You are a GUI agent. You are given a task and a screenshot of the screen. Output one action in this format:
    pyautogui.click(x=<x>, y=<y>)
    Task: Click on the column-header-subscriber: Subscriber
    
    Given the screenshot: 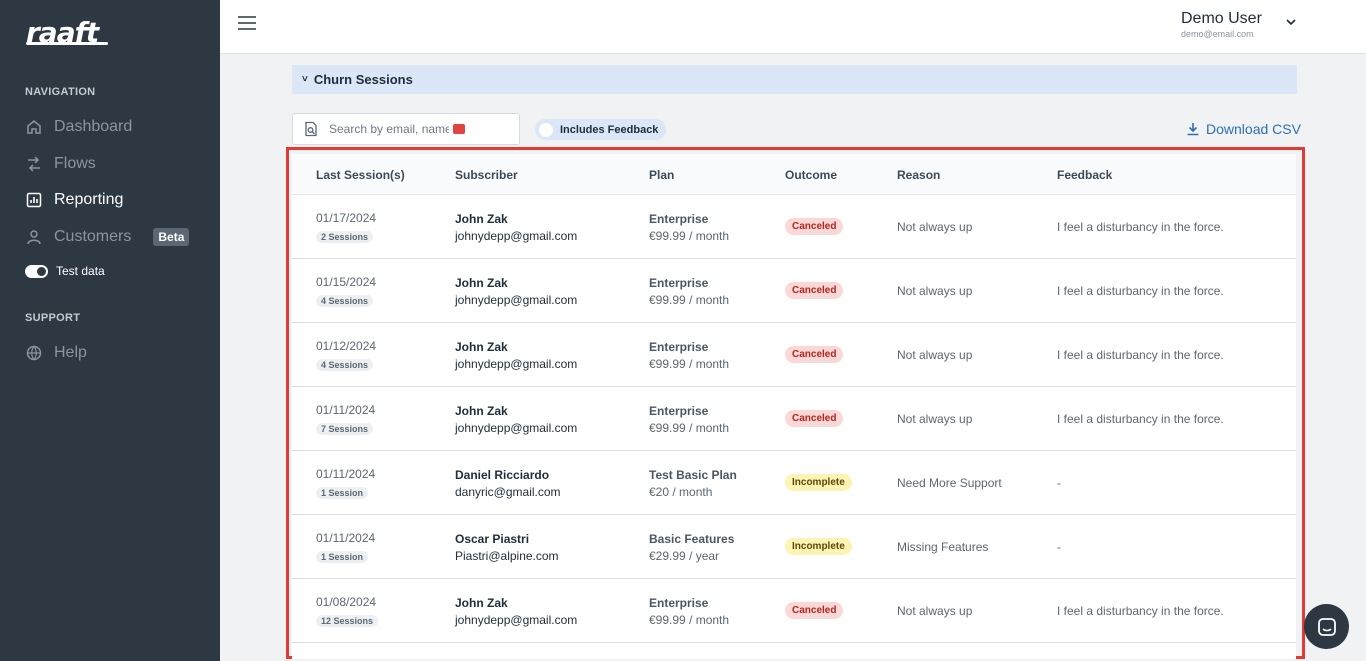 What is the action you would take?
    pyautogui.click(x=486, y=175)
    